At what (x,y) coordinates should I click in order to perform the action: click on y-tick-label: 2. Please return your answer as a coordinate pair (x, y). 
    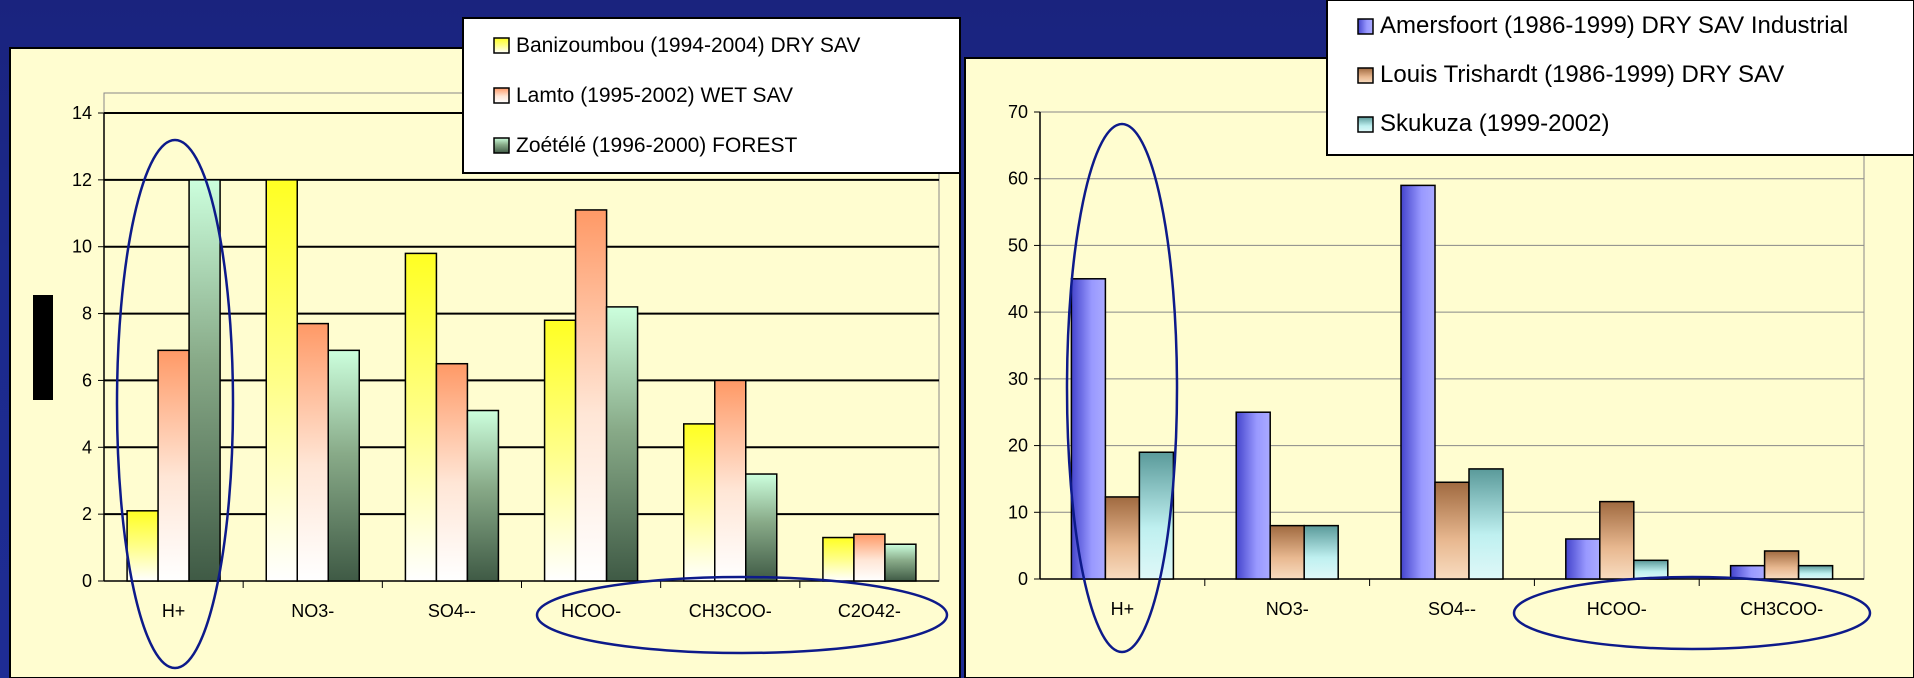
    Looking at the image, I should click on (87, 514).